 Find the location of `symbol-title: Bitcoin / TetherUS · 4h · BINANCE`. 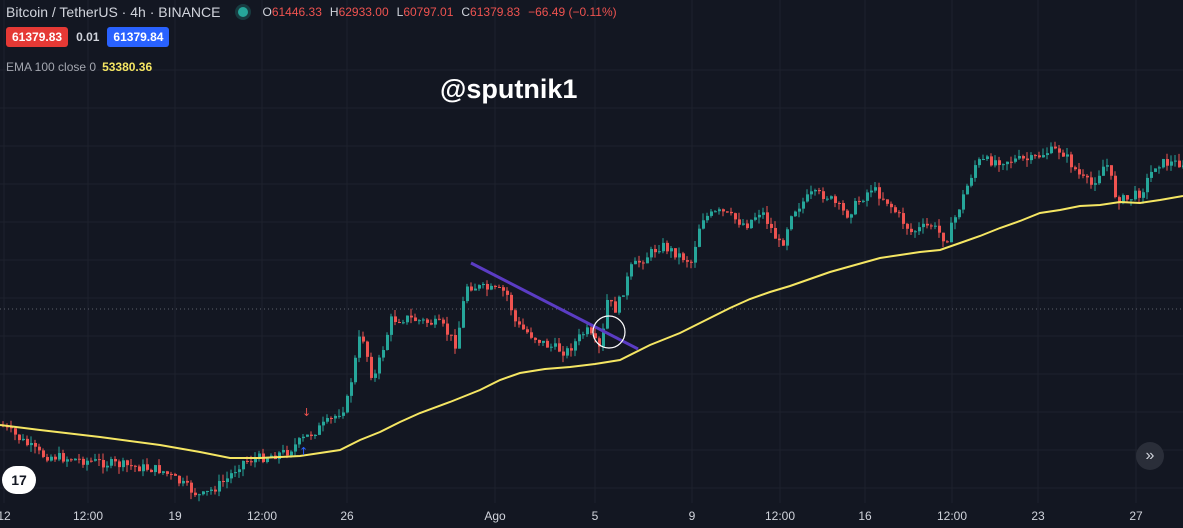

symbol-title: Bitcoin / TetherUS · 4h · BINANCE is located at coordinates (113, 12).